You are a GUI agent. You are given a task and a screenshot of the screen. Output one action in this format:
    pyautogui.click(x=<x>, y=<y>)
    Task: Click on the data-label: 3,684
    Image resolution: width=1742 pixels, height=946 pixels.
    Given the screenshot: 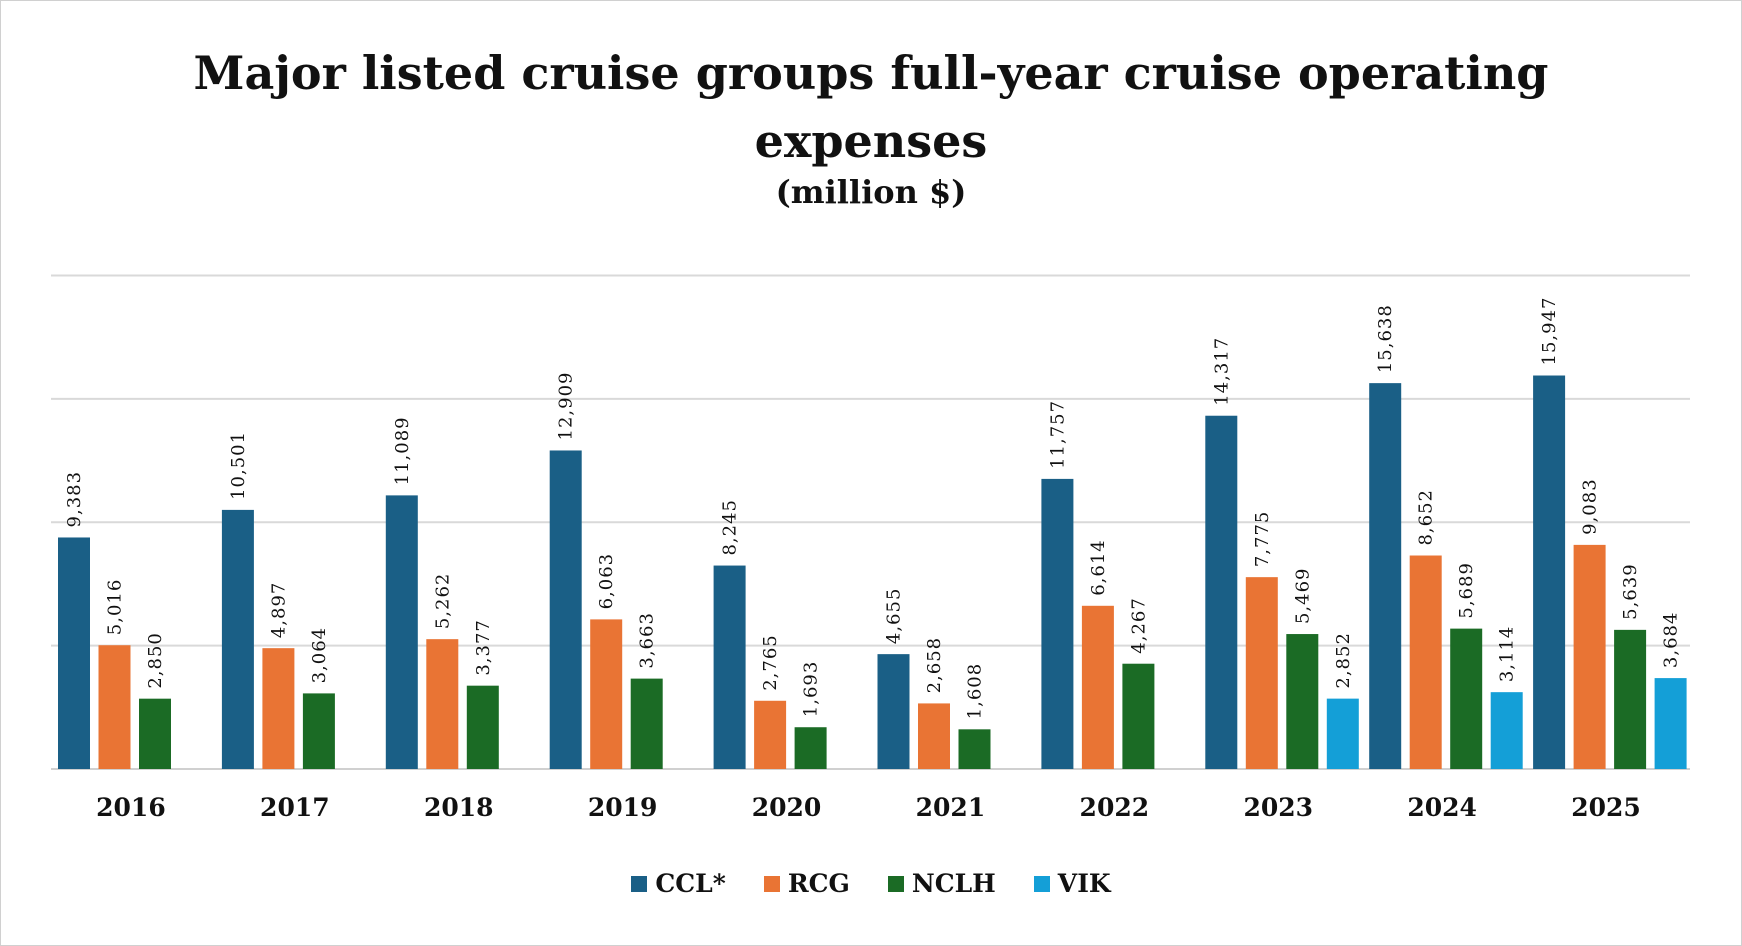 What is the action you would take?
    pyautogui.click(x=1671, y=640)
    